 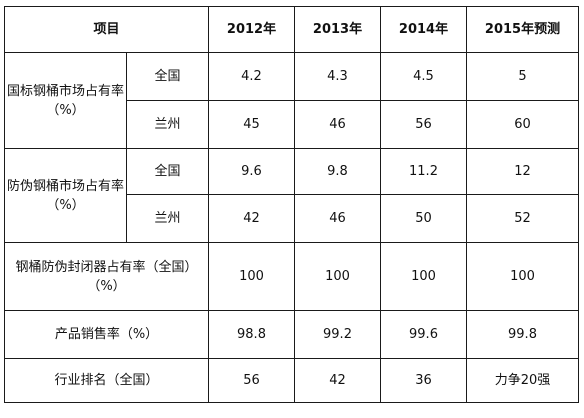 What do you see at coordinates (251, 76) in the screenshot?
I see `table-cell: 4.2` at bounding box center [251, 76].